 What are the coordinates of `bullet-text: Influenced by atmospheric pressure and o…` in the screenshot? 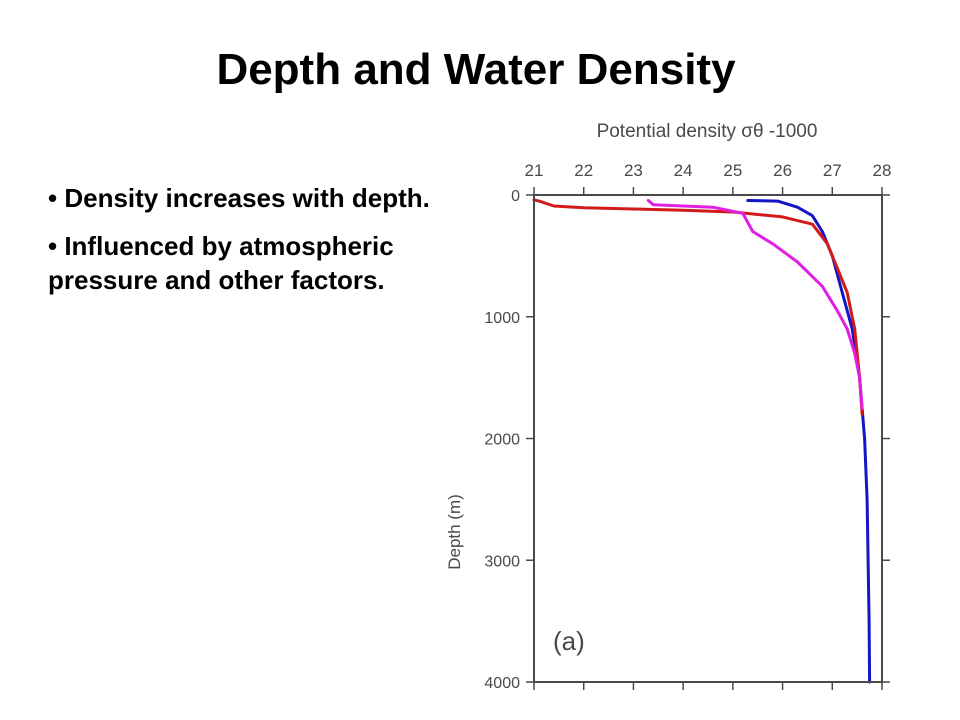 It's located at (221, 262).